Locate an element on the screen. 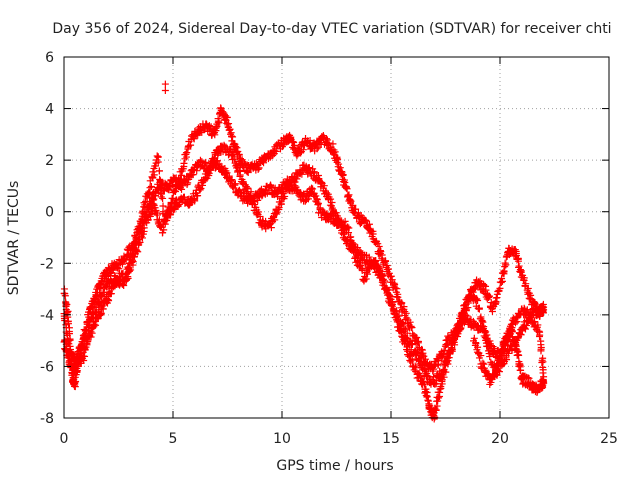 The width and height of the screenshot is (640, 480). y-tick-label: 6 is located at coordinates (49, 58).